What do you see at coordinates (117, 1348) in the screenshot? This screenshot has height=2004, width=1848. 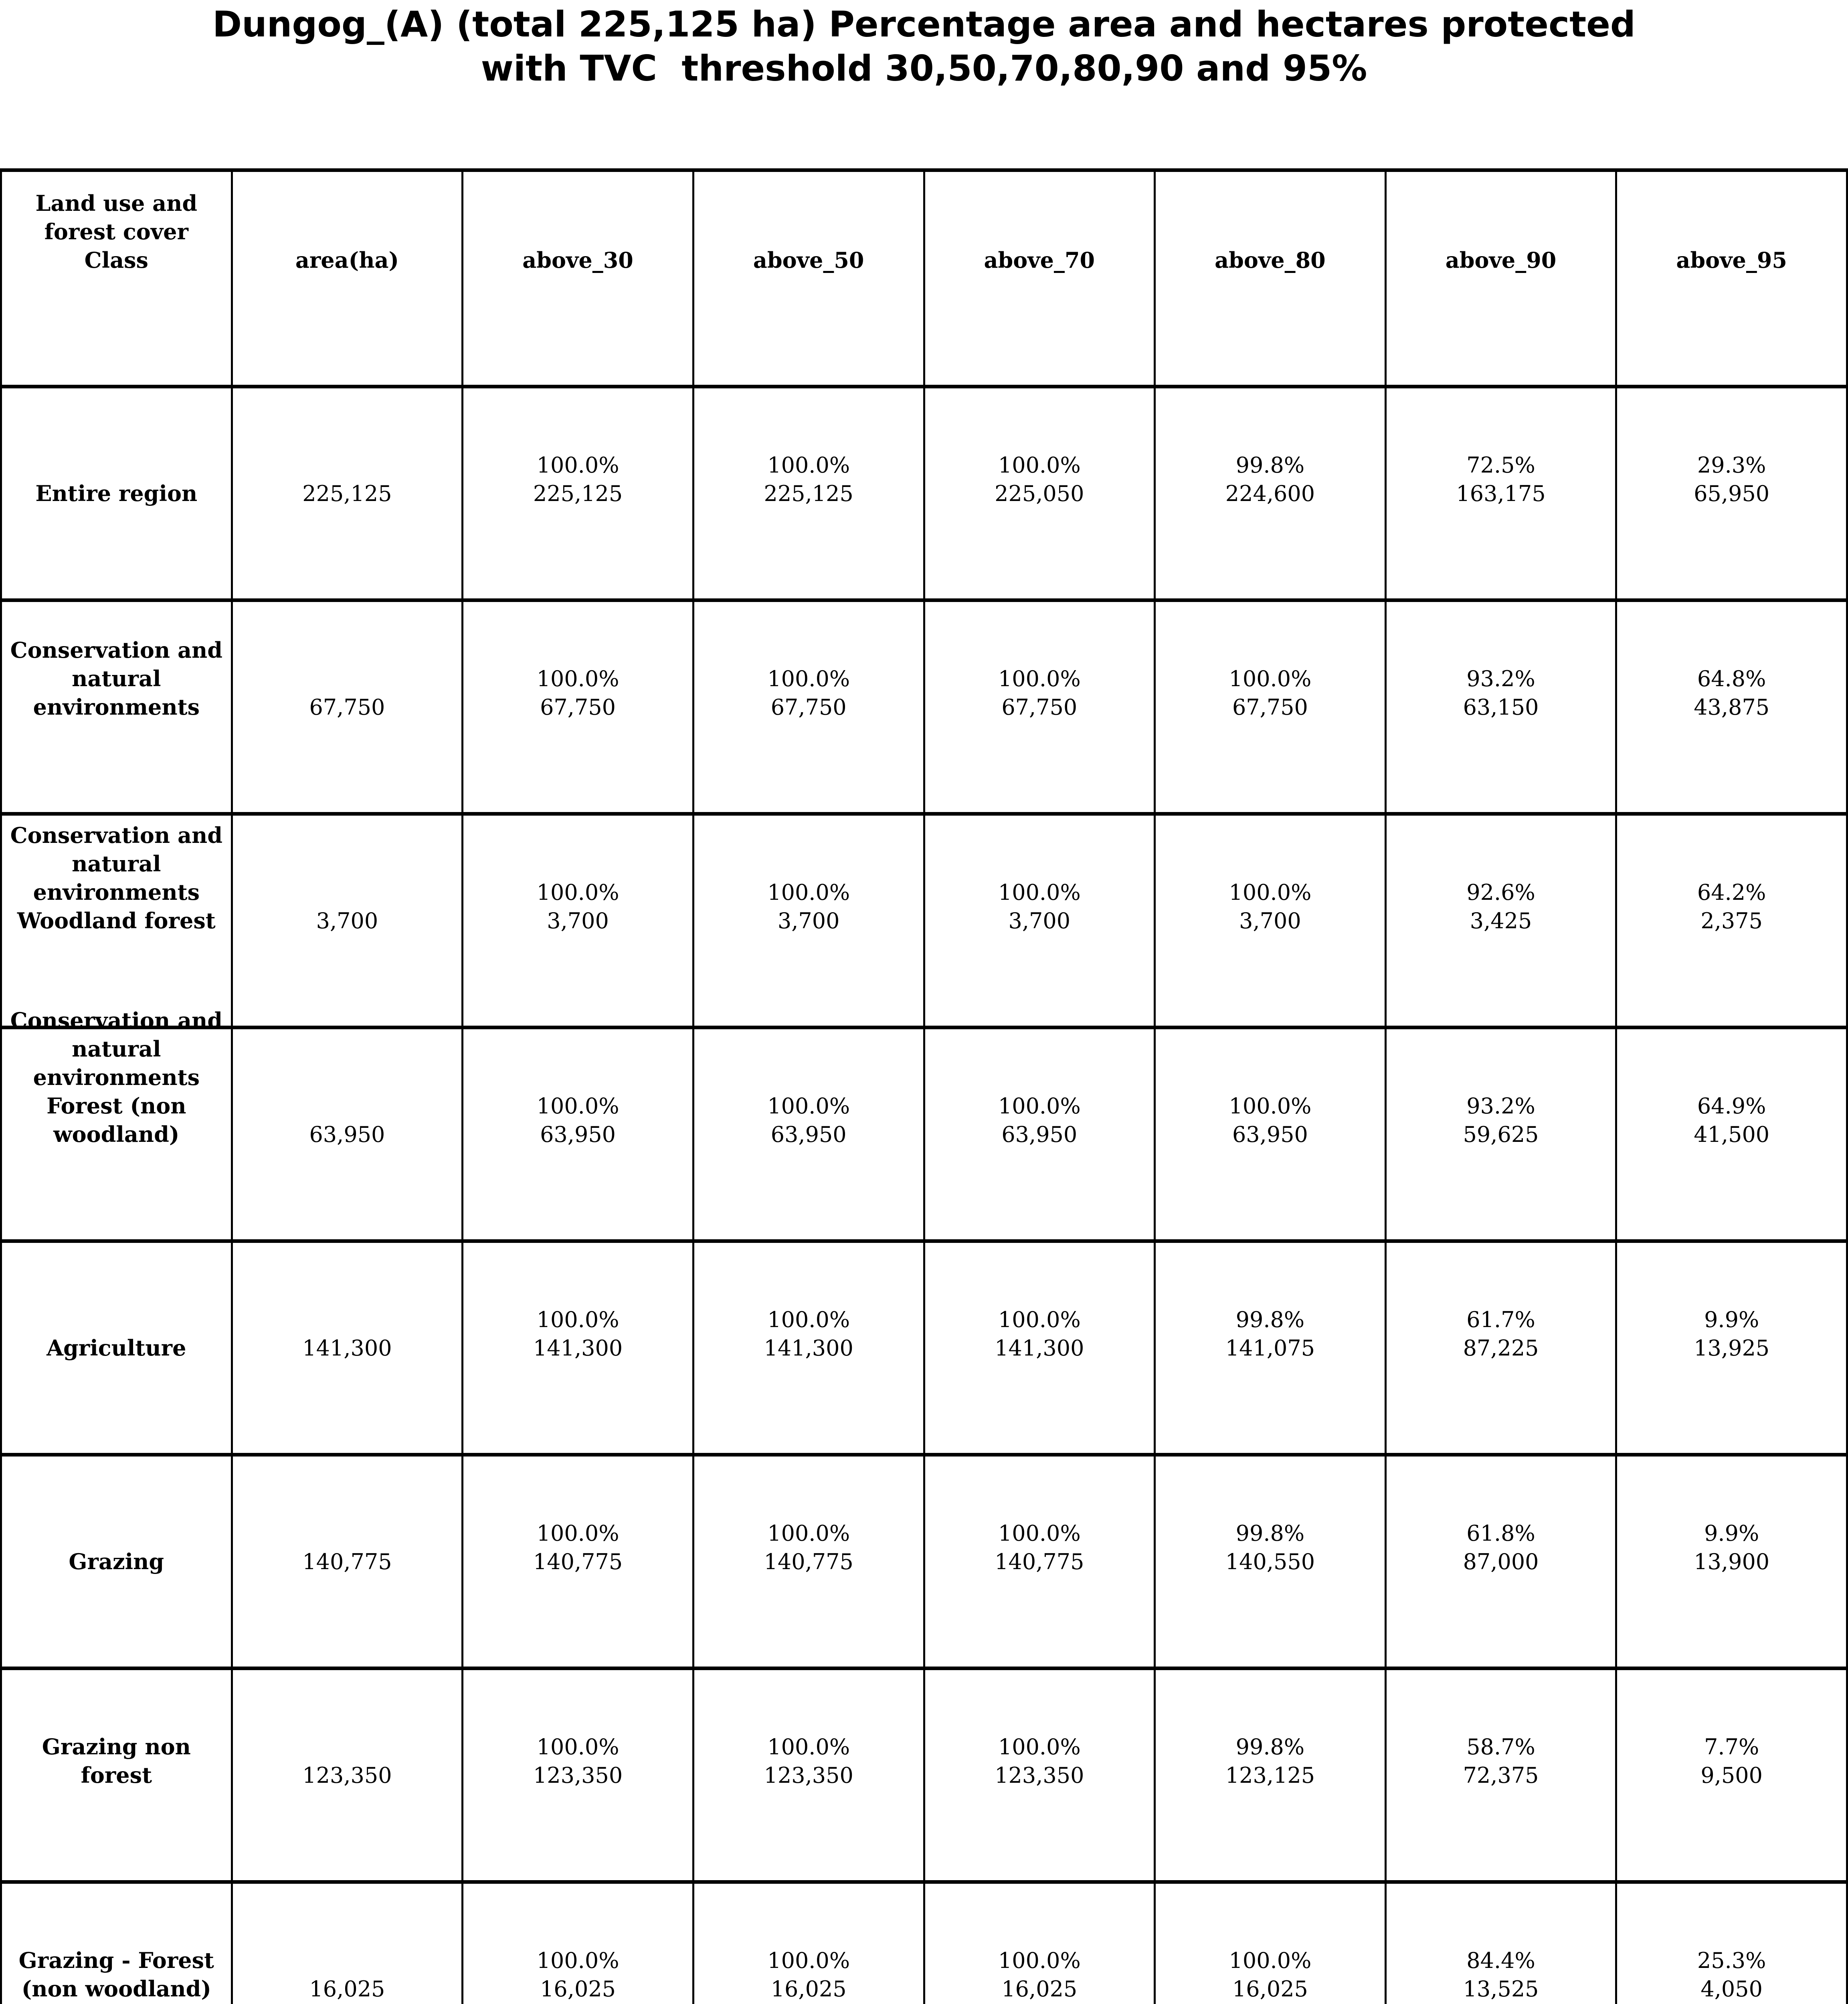 I see `row-label-cell: Agriculture` at bounding box center [117, 1348].